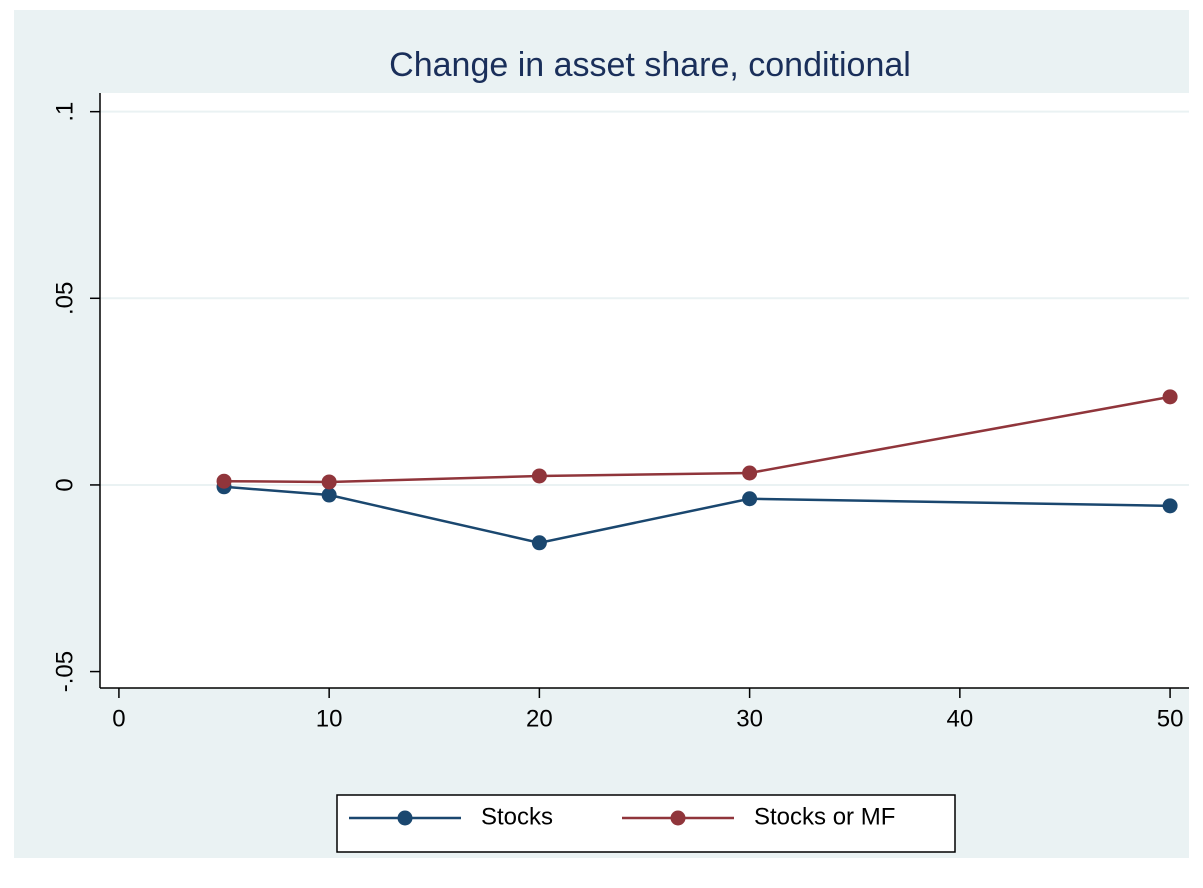 This screenshot has height=888, width=1203. What do you see at coordinates (64, 112) in the screenshot?
I see `y-tick-label: .1` at bounding box center [64, 112].